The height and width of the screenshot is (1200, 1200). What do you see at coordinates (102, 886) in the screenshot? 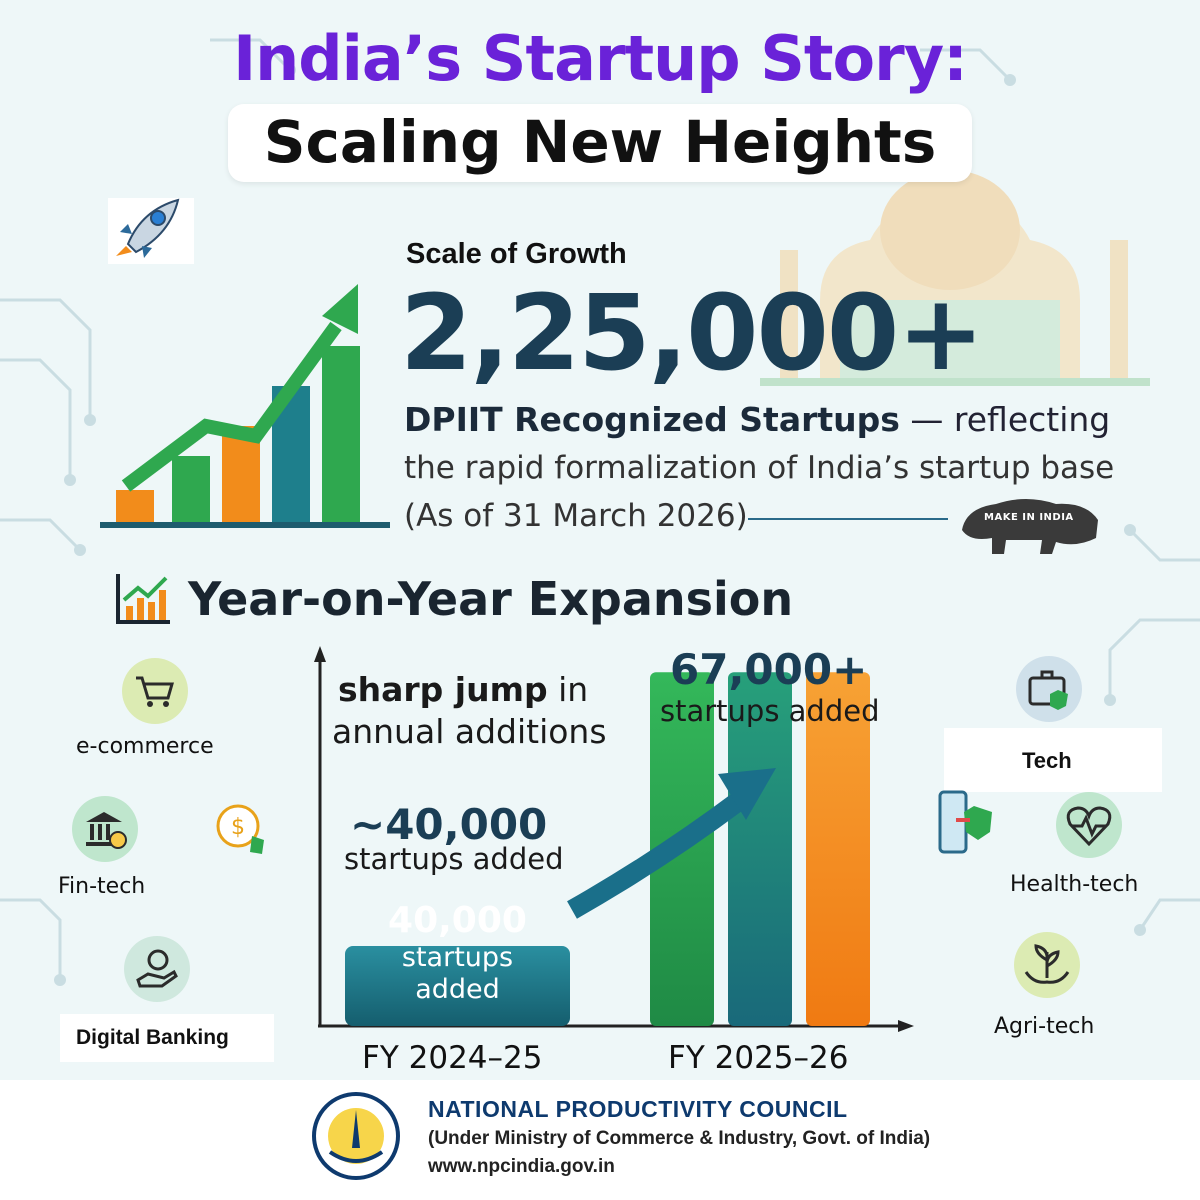
I see `sector-label-fintech: Fin-tech` at bounding box center [102, 886].